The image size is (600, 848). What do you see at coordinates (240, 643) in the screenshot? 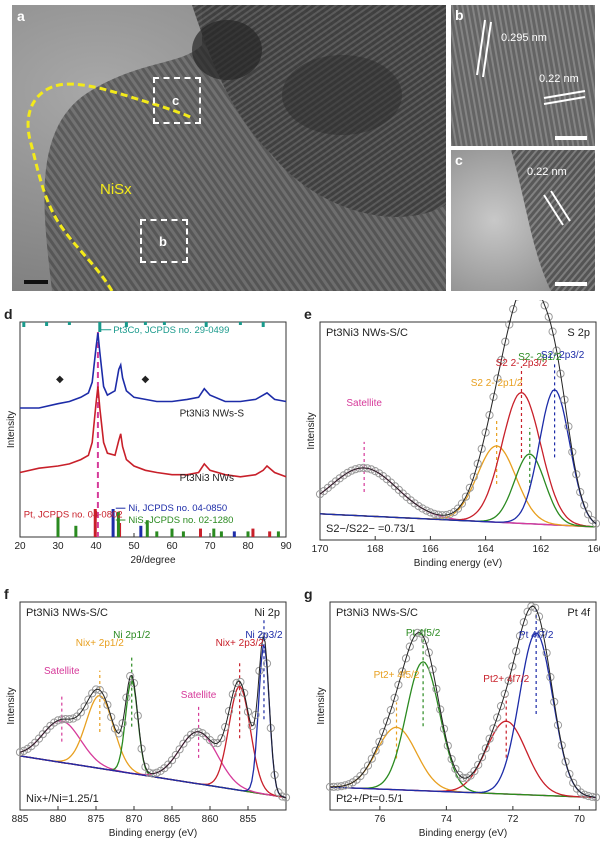
I see `peak-label: Nix+ 2p3/2` at bounding box center [240, 643].